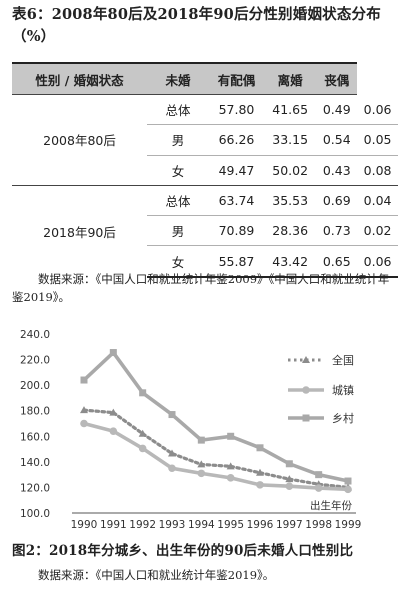  I want to click on cell-value: 0.43, so click(337, 170).